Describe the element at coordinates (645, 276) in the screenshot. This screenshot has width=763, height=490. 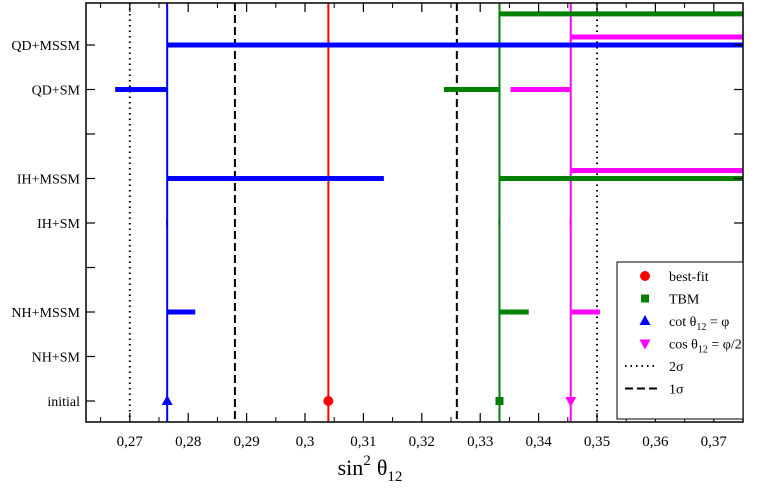
I see `legend-marker-circle` at that location.